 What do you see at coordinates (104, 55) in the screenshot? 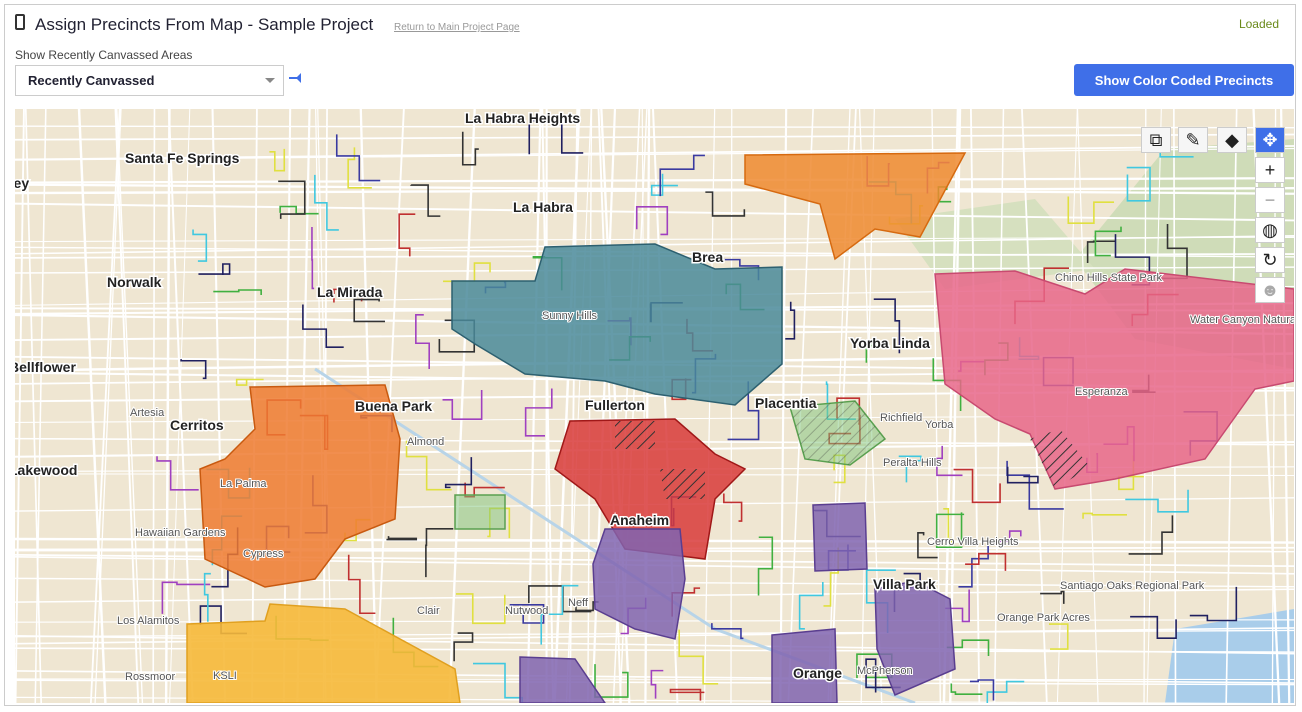
I see `filter-label: Show Recently Canvassed Areas` at bounding box center [104, 55].